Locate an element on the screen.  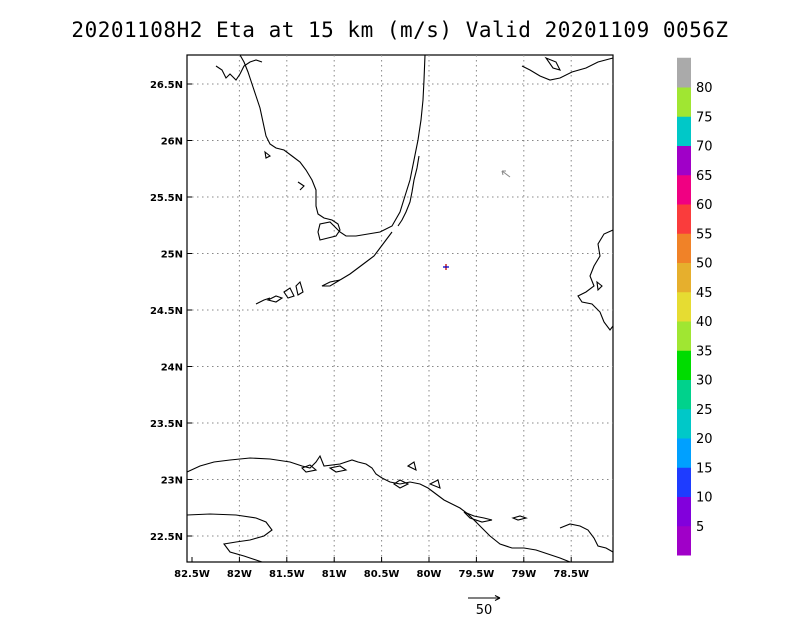
cuba-west-coast is located at coordinates (229, 538).